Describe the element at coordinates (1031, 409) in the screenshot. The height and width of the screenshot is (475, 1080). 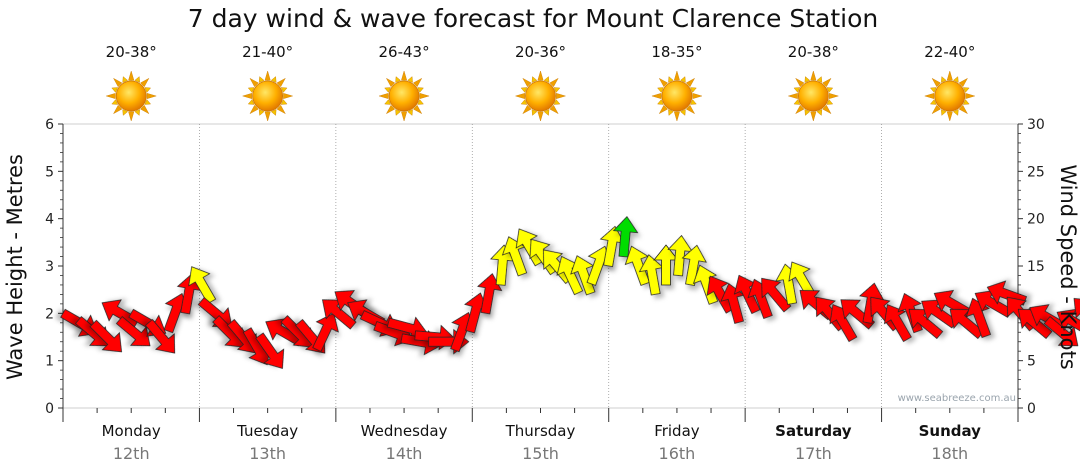
I see `right-tick-label: 0` at that location.